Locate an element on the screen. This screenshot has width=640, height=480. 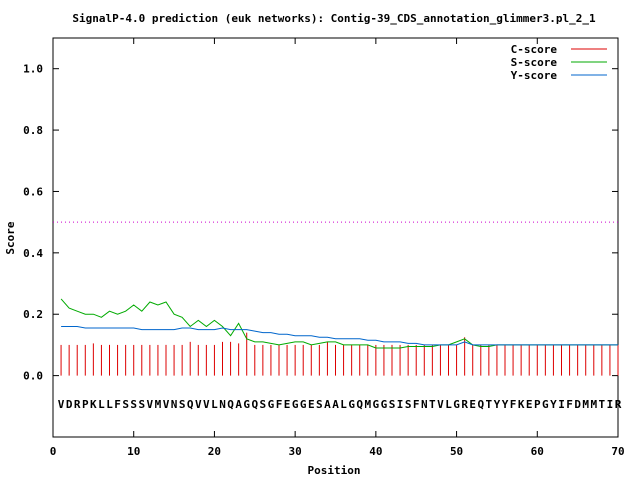
y-tick-label: 0.6 is located at coordinates (33, 191).